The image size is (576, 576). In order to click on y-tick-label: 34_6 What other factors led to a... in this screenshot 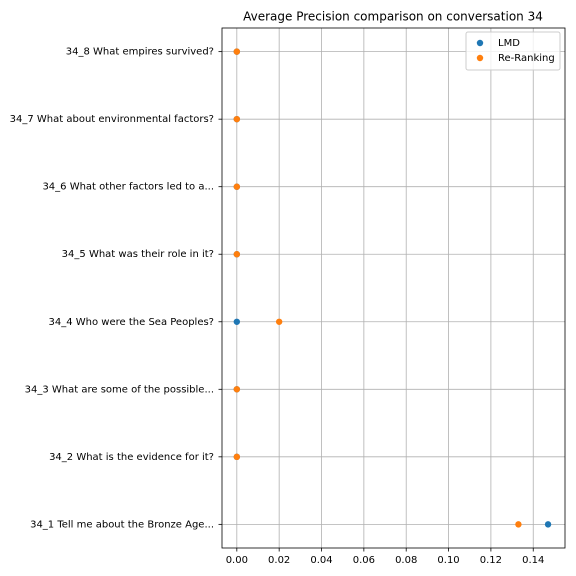, I will do `click(128, 187)`.